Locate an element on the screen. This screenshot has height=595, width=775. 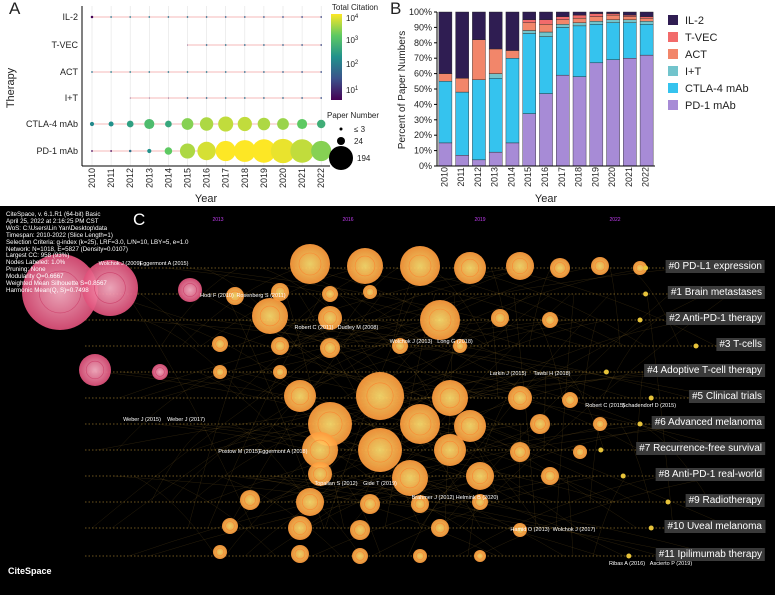
b-xtick-2010: 2010 is located at coordinates (444, 177).